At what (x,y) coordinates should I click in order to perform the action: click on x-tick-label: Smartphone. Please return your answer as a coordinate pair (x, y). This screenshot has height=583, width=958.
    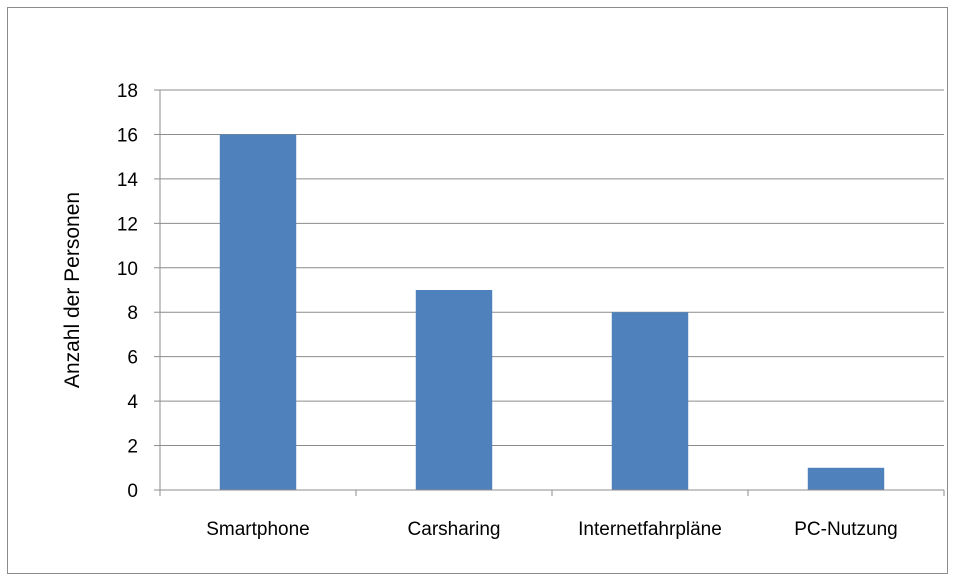
    Looking at the image, I should click on (258, 529).